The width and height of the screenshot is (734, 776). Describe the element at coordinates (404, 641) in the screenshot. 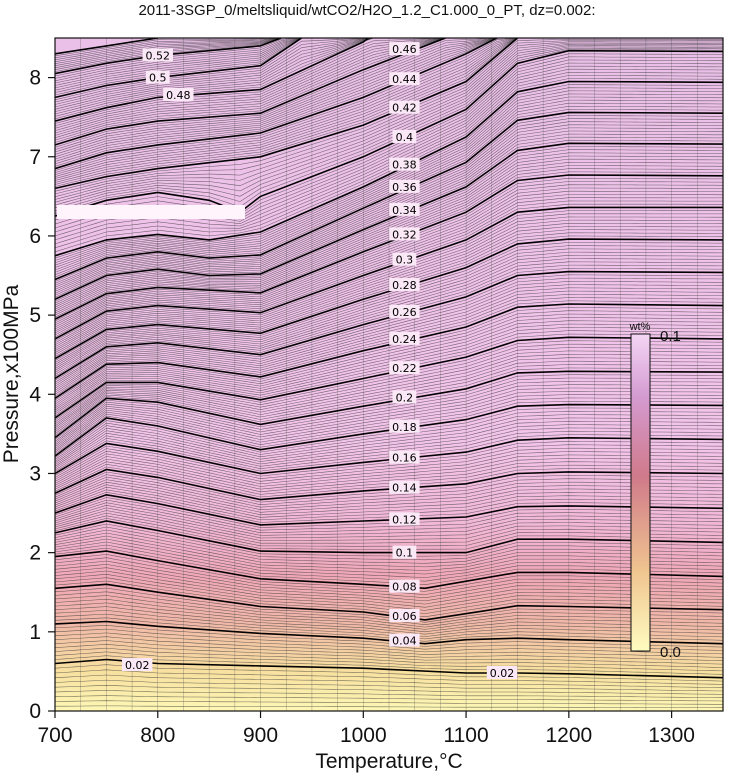

I see `contour-label: 0.04` at that location.